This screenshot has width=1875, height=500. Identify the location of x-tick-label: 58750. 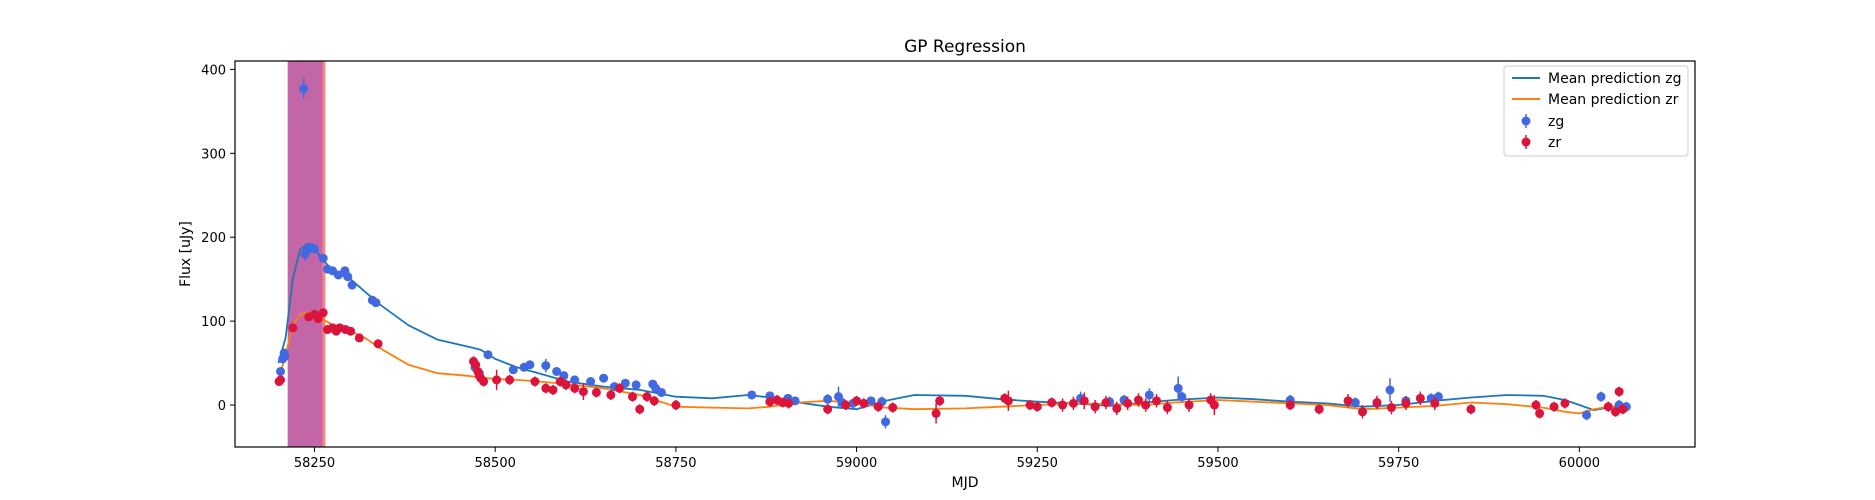
(675, 463).